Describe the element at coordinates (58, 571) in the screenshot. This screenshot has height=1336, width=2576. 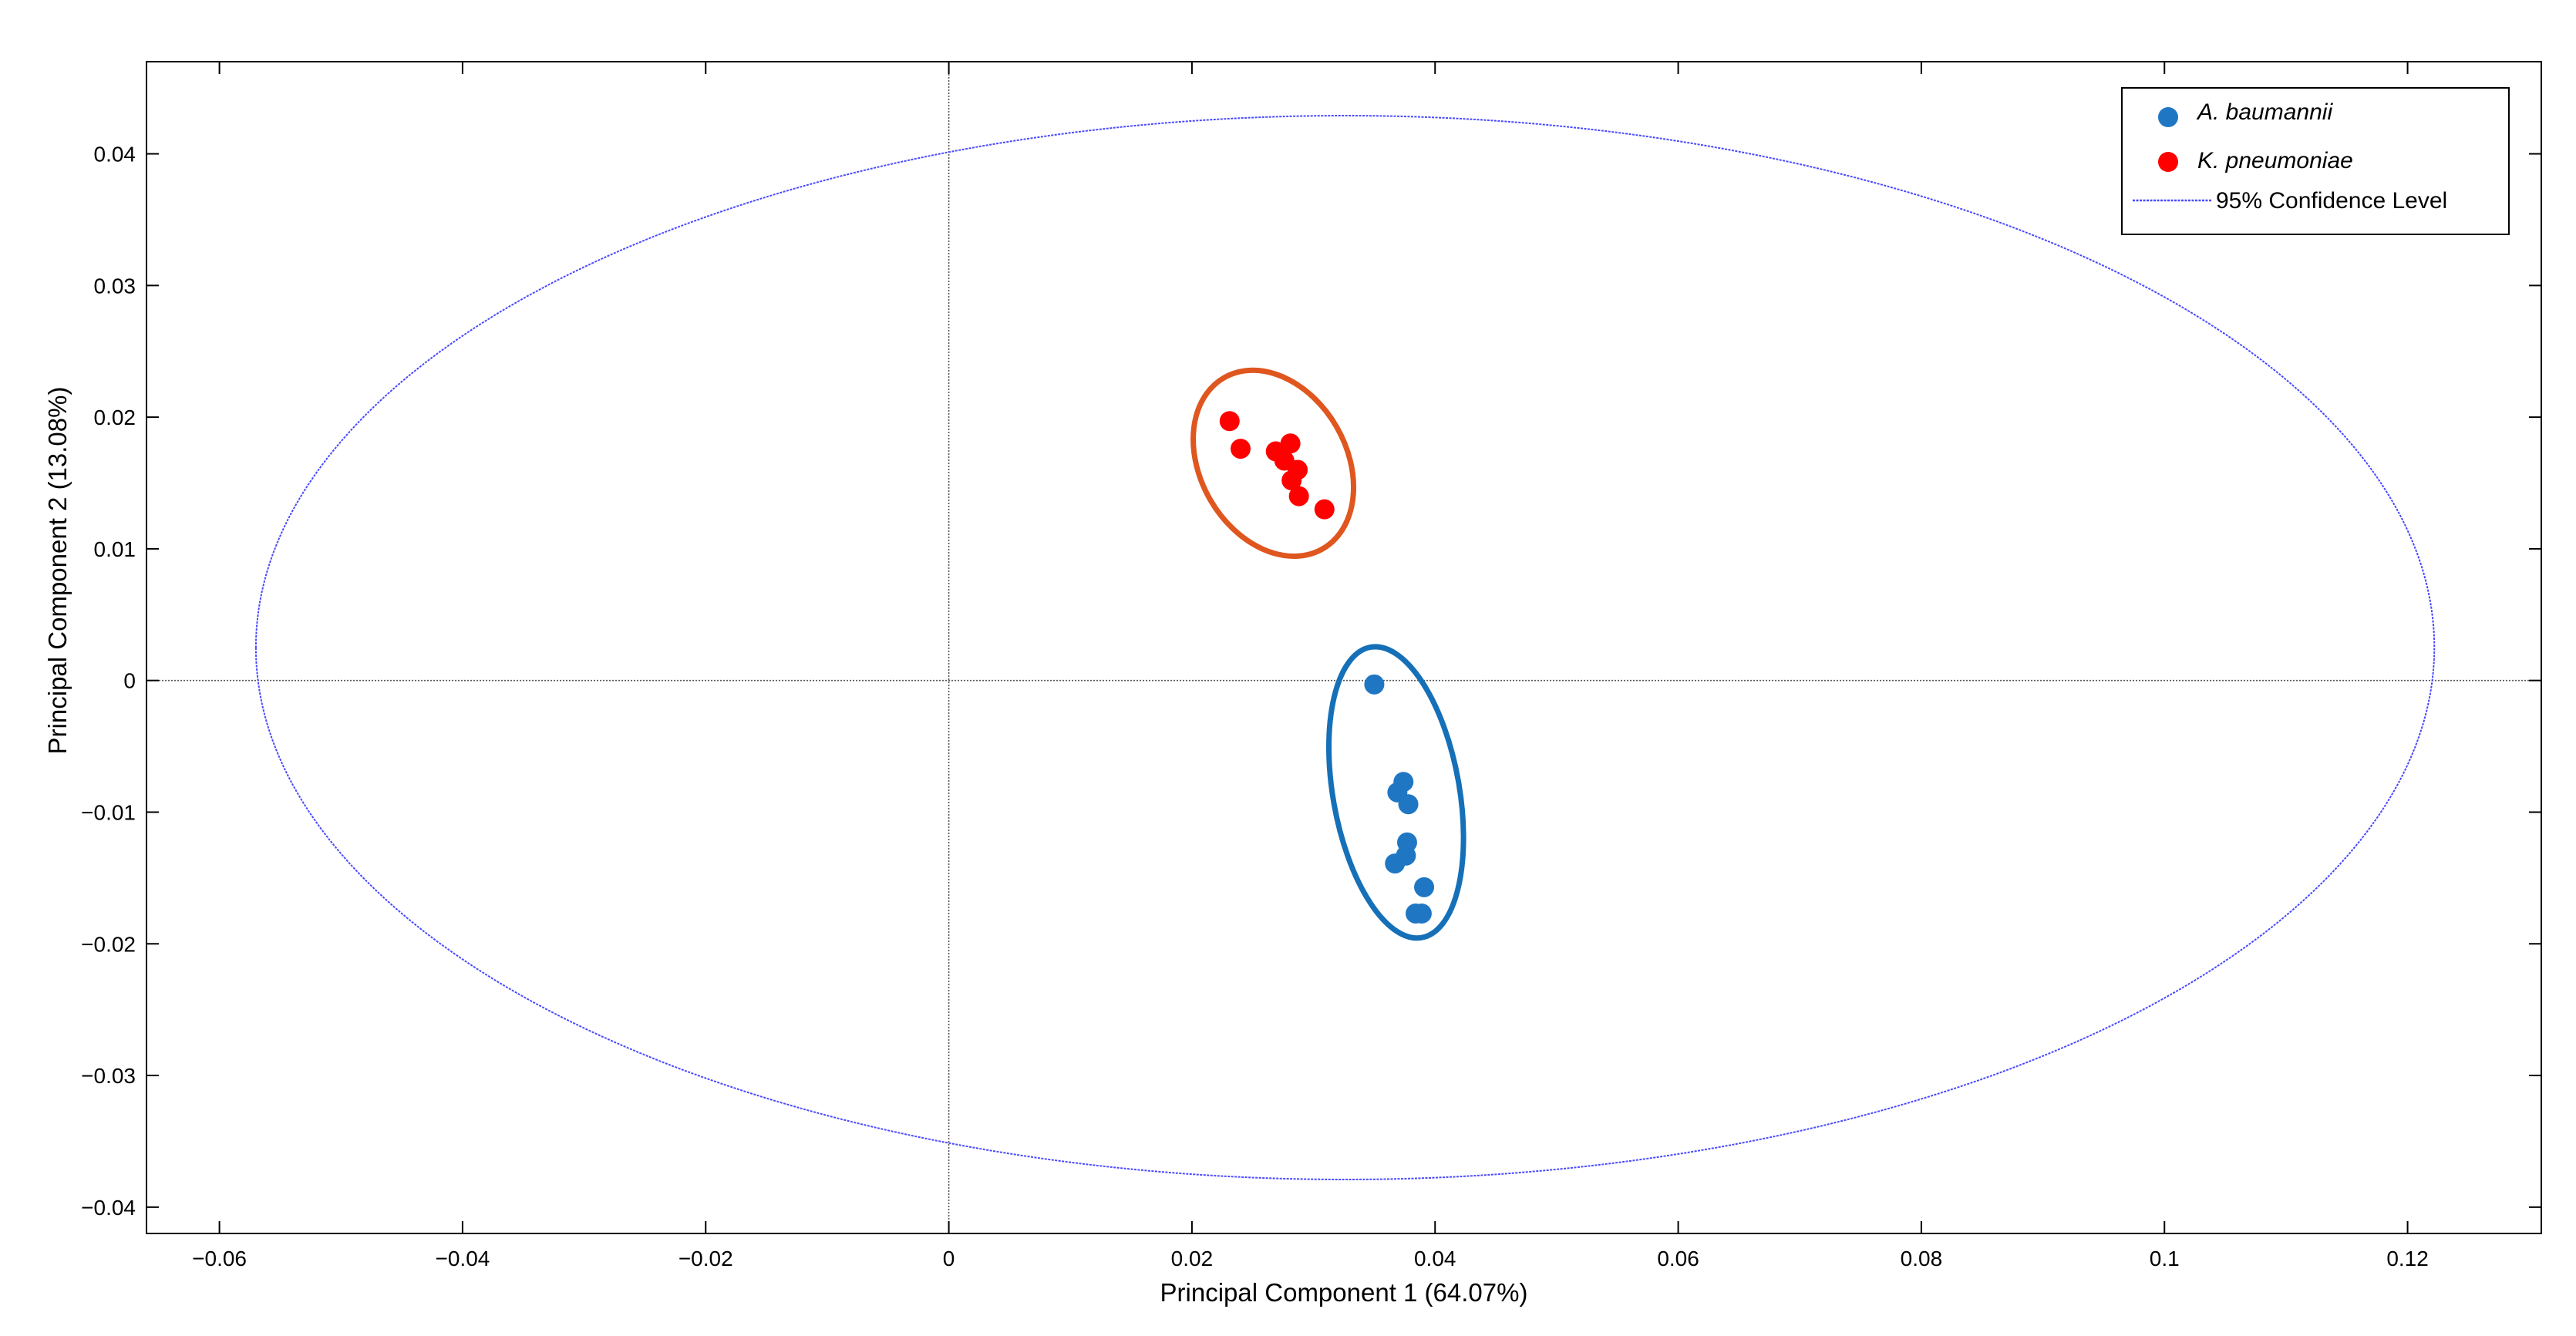
I see `y-axis-title: Principal Component 2 (13.08%)` at that location.